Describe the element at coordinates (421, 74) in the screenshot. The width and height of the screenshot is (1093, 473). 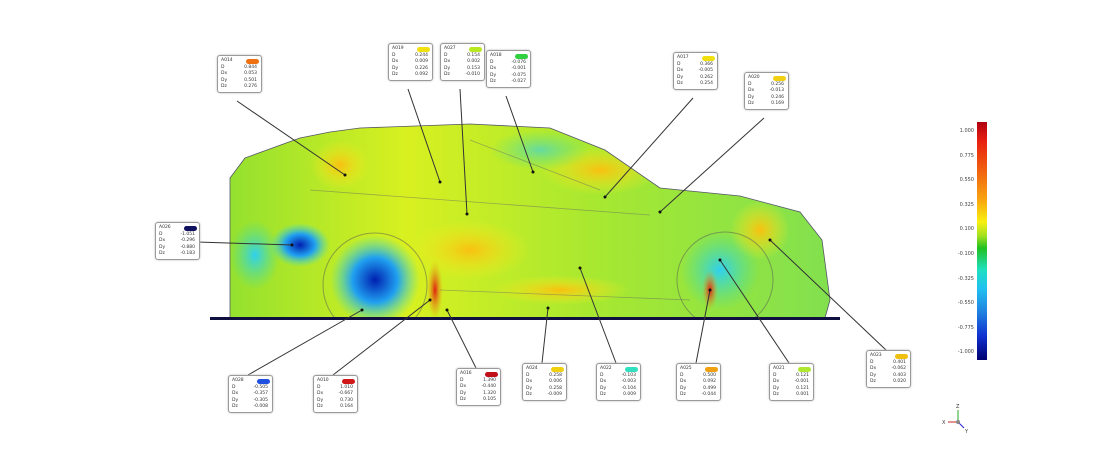
I see `callout-value: 0.092` at that location.